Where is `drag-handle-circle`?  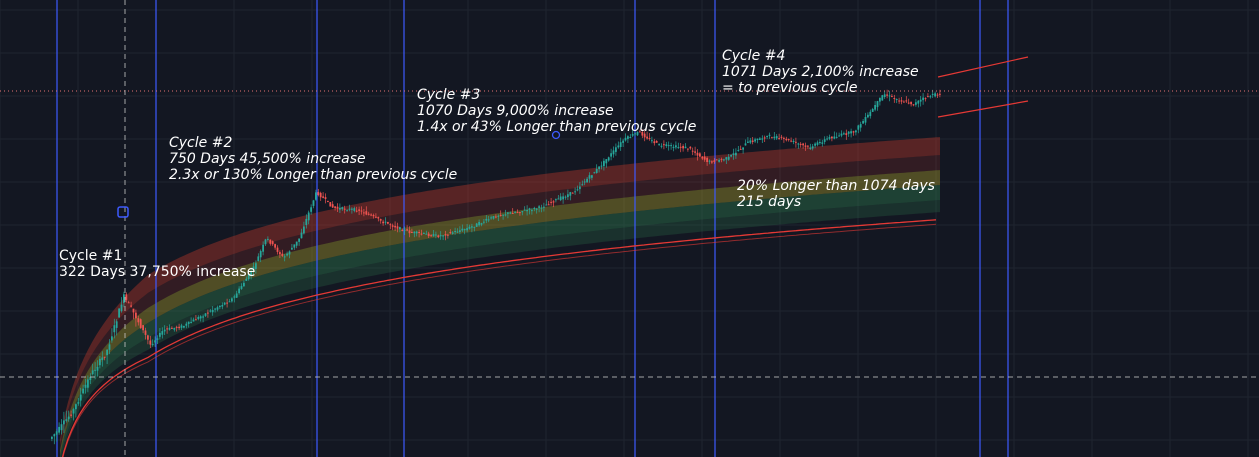 drag-handle-circle is located at coordinates (556, 135).